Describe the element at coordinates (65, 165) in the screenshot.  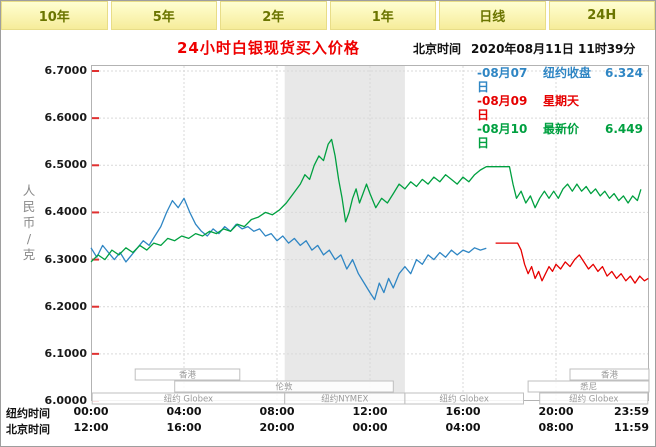
I see `y-axis-tick-label: 6.5000` at that location.